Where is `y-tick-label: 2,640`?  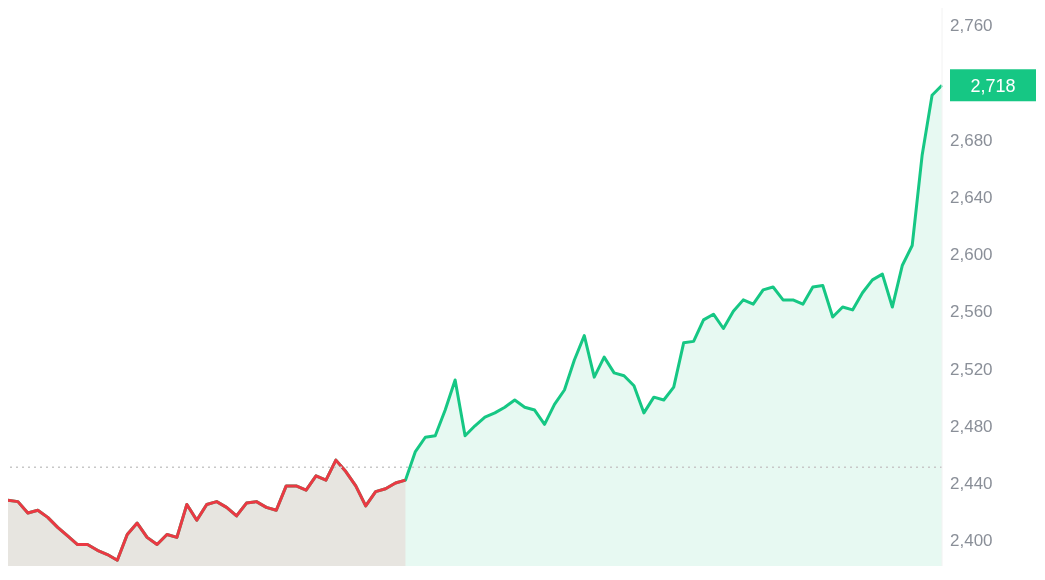 y-tick-label: 2,640 is located at coordinates (971, 197).